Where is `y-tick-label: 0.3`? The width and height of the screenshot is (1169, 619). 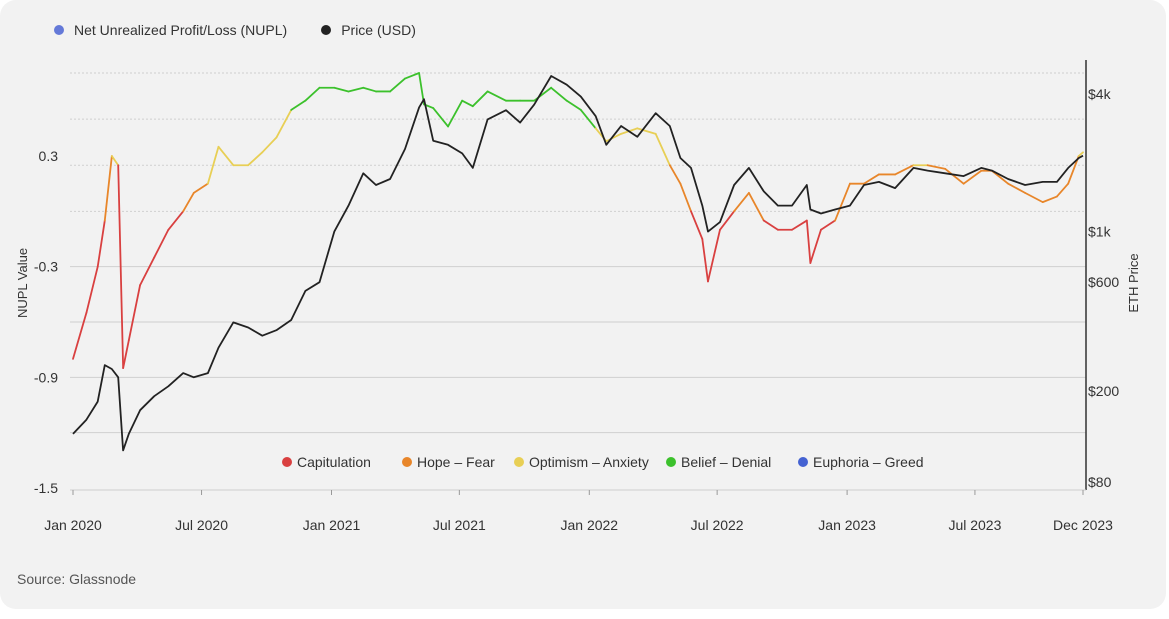
y-tick-label: 0.3 is located at coordinates (49, 156).